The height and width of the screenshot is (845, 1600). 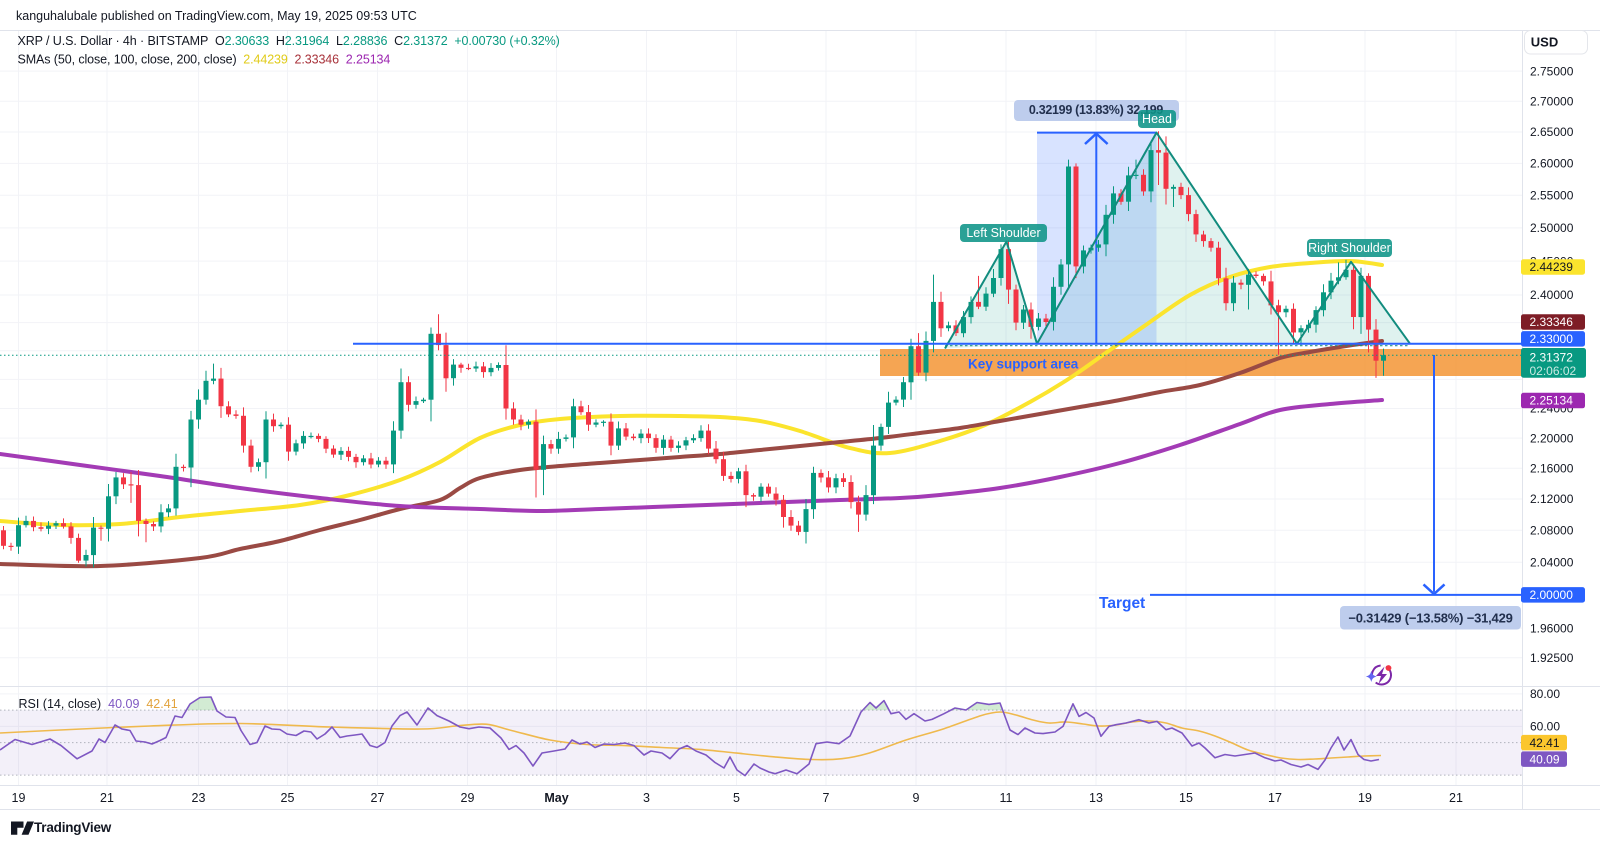 I want to click on svg-text: 23, so click(x=199, y=798).